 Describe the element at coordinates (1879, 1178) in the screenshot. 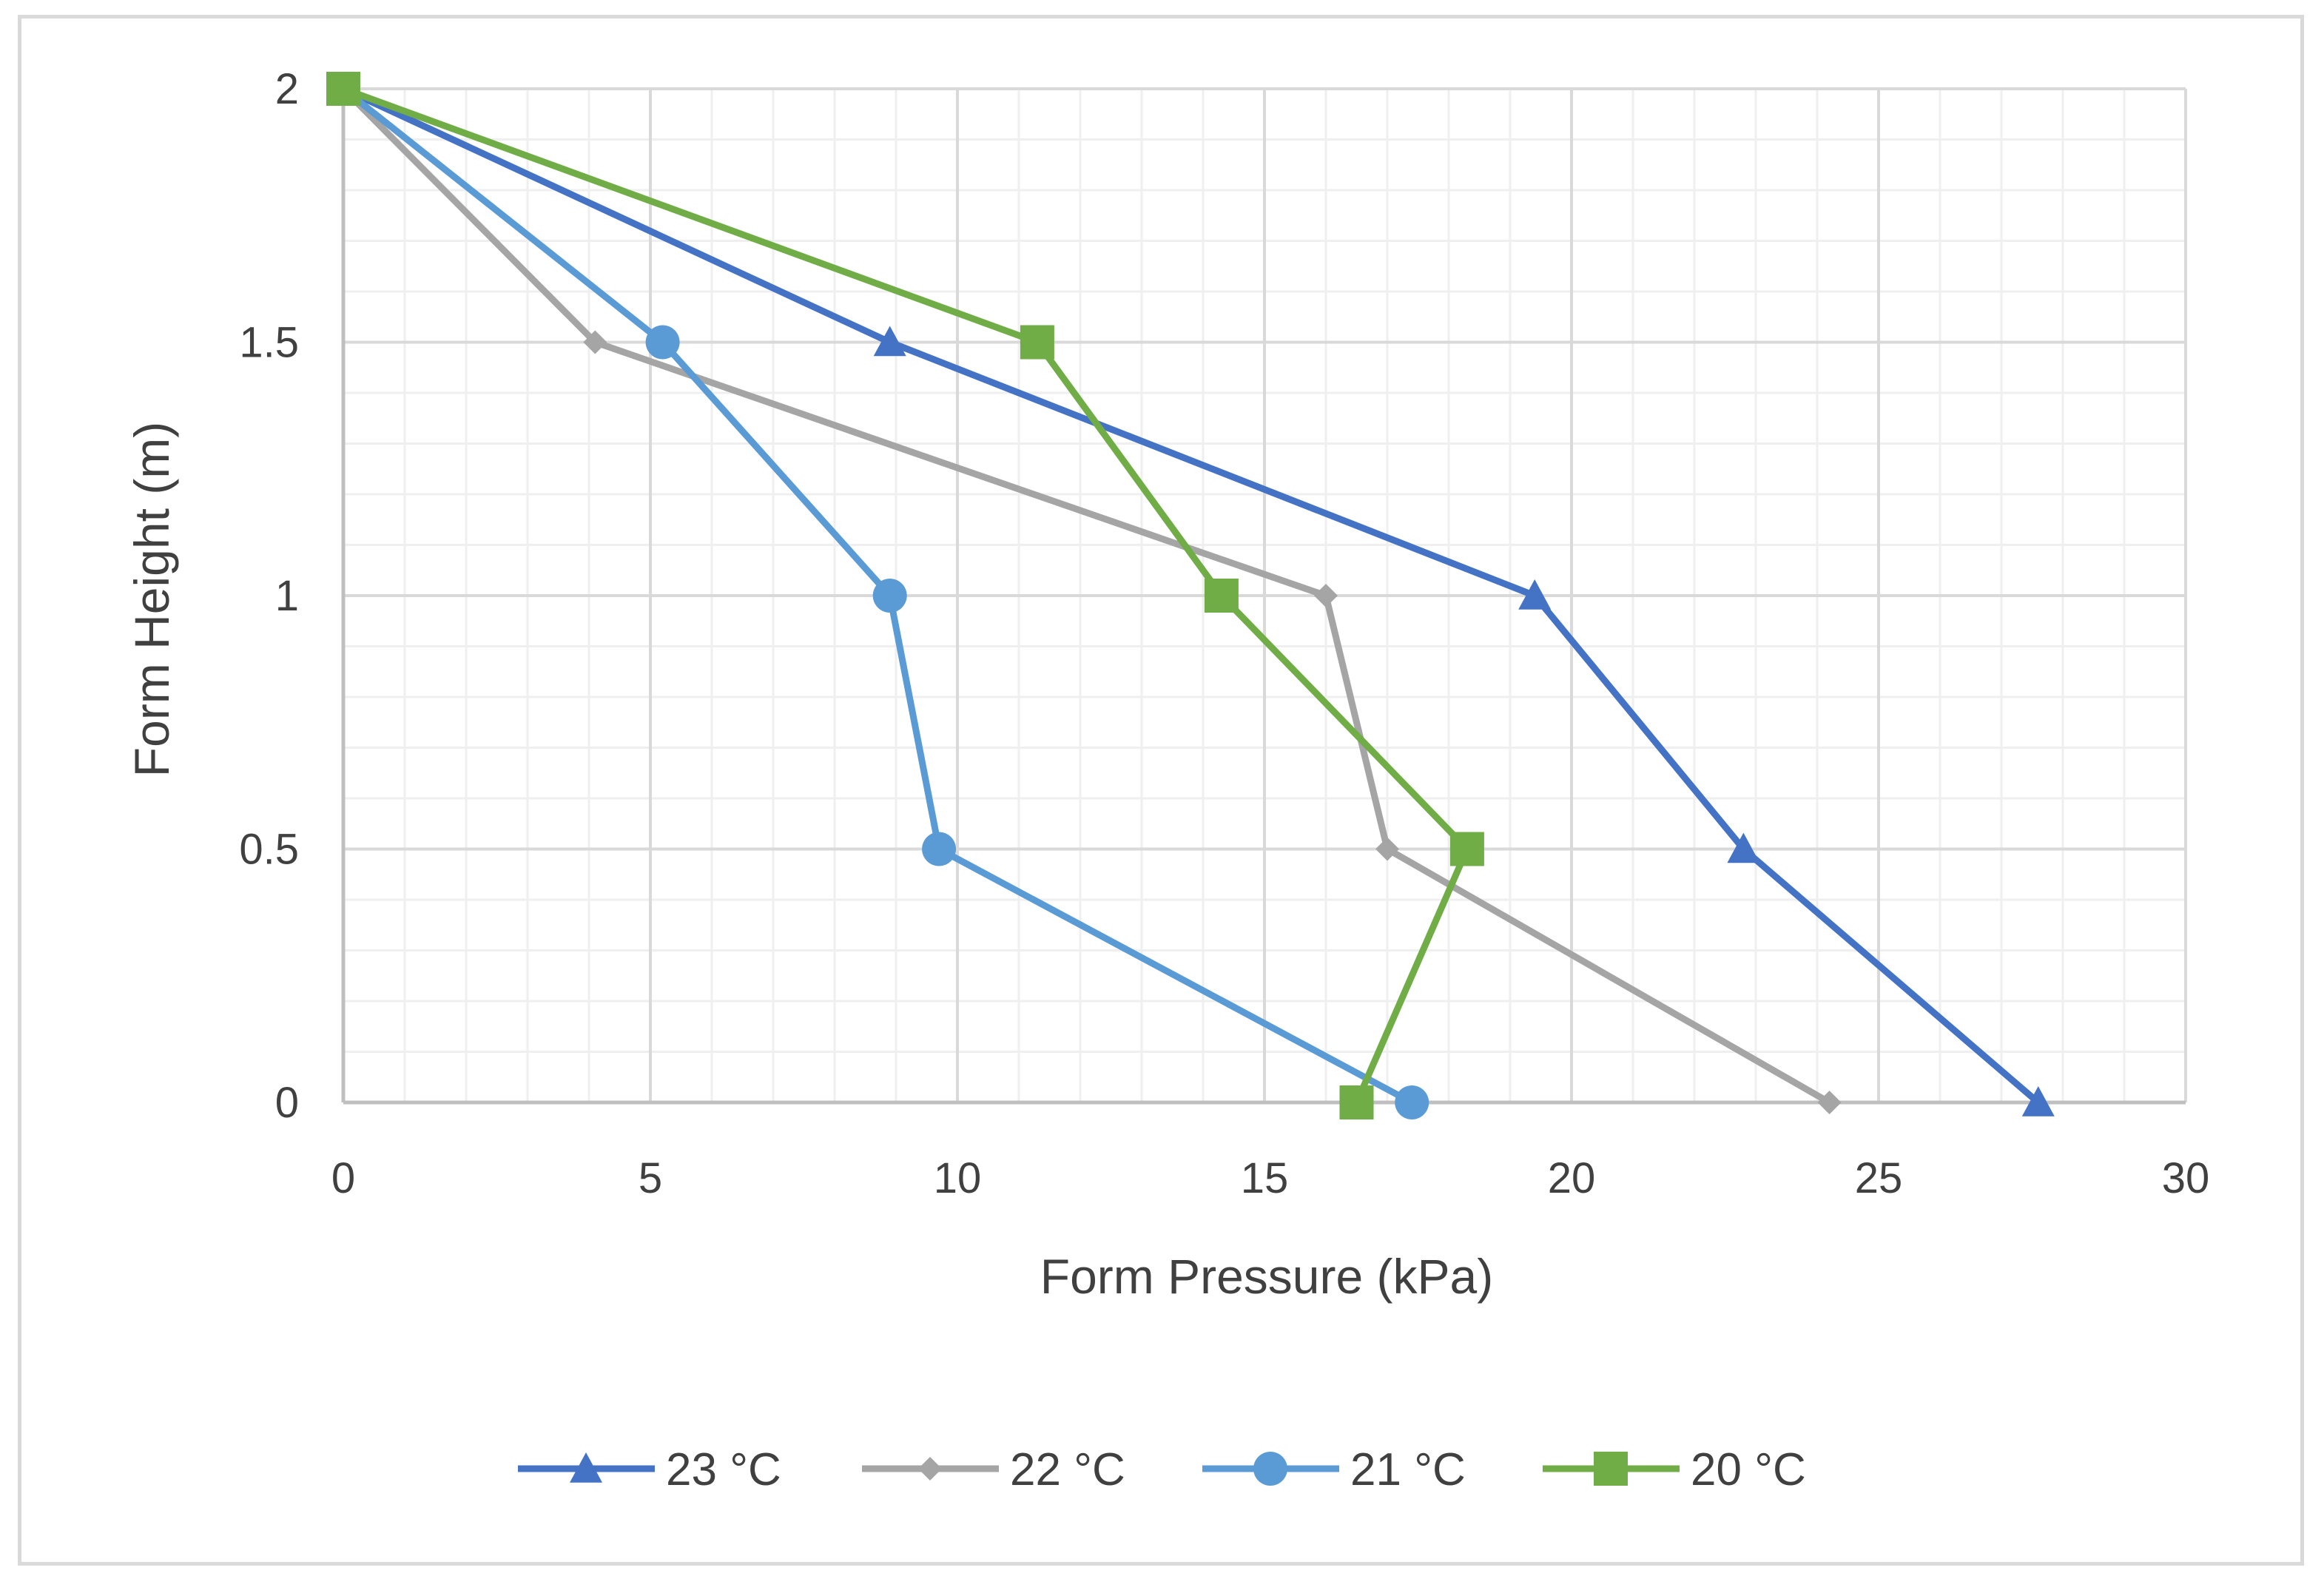

I see `x-tick-label: 25` at that location.